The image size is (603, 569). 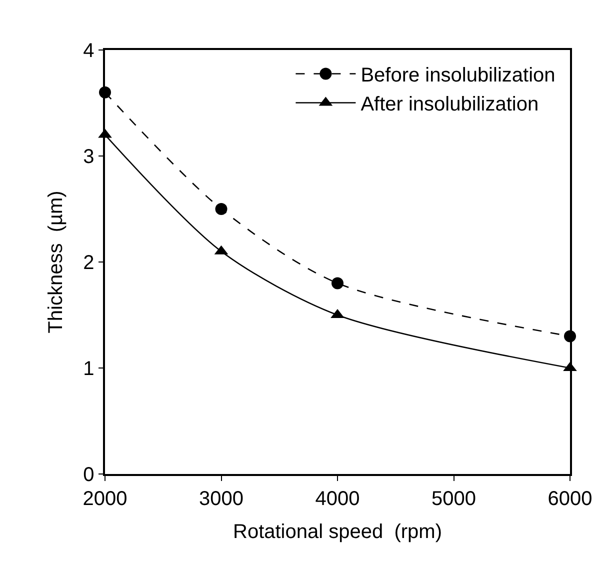 I want to click on x-tick-label: 2000, so click(x=105, y=499).